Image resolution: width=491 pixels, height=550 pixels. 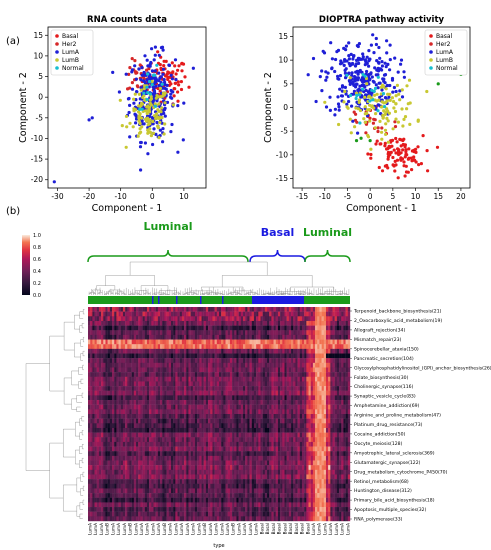 What do you see at coordinates (278, 300) in the screenshot?
I see `group-color-bar-basal` at bounding box center [278, 300].